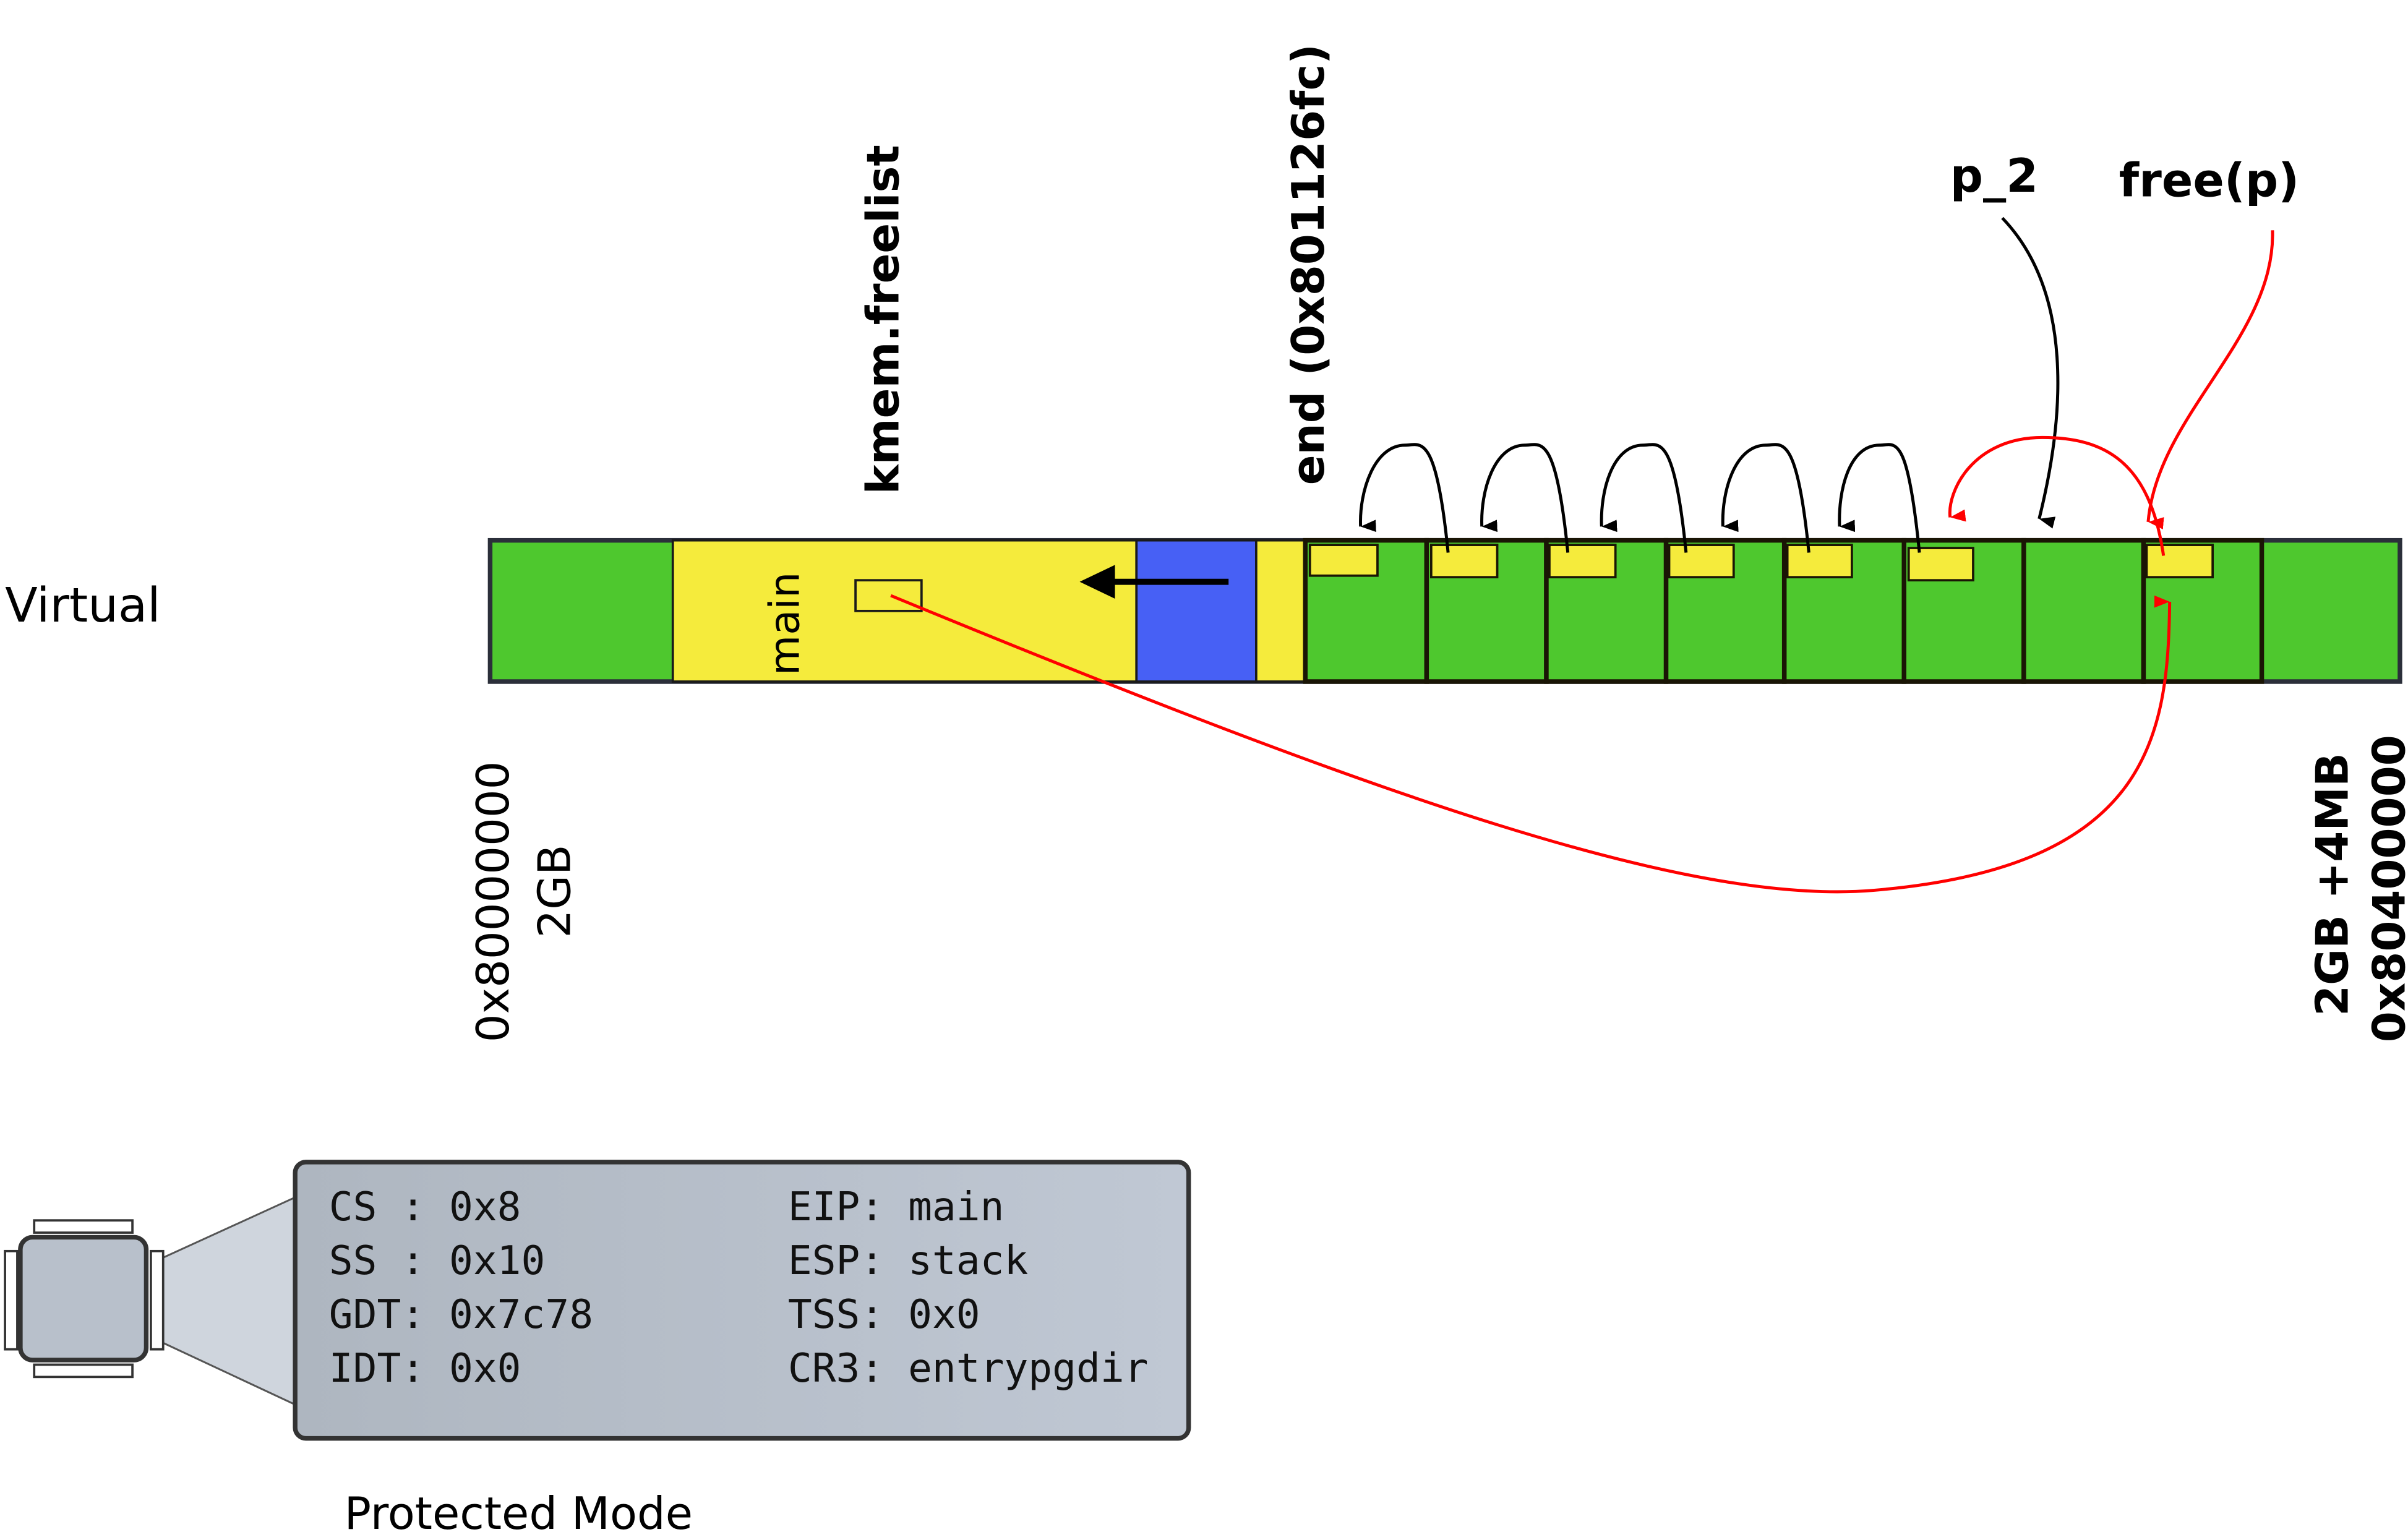 The image size is (2408, 1532). I want to click on main-marker, so click(888, 595).